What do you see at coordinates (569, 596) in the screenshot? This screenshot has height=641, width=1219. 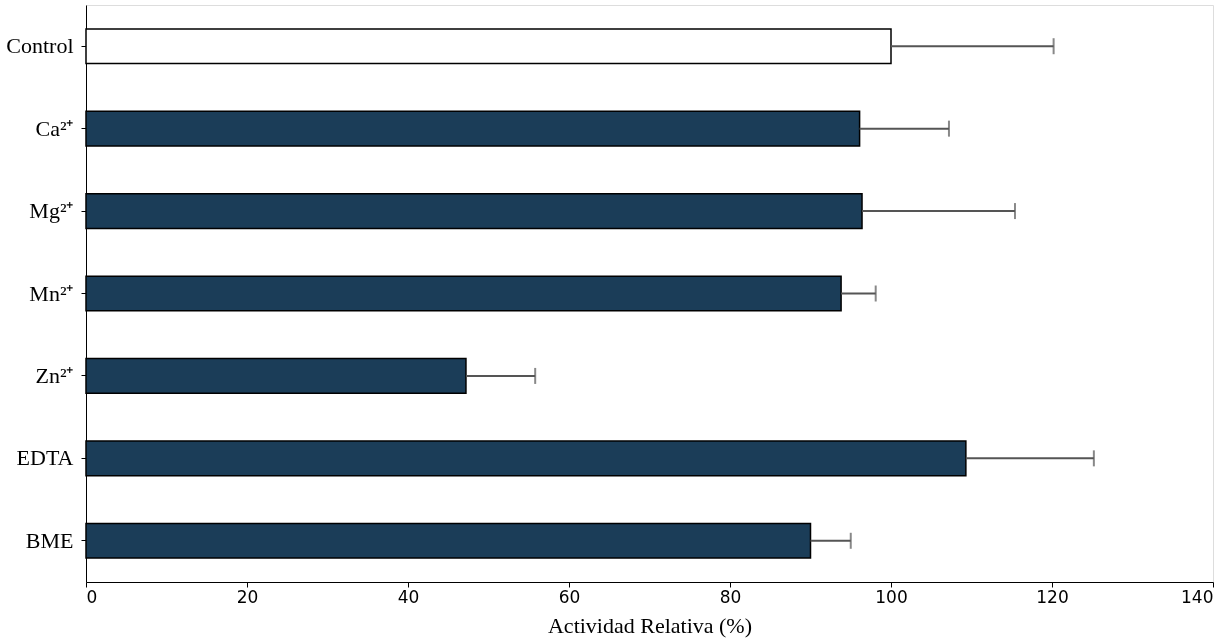 I see `x-tick-label: 60` at bounding box center [569, 596].